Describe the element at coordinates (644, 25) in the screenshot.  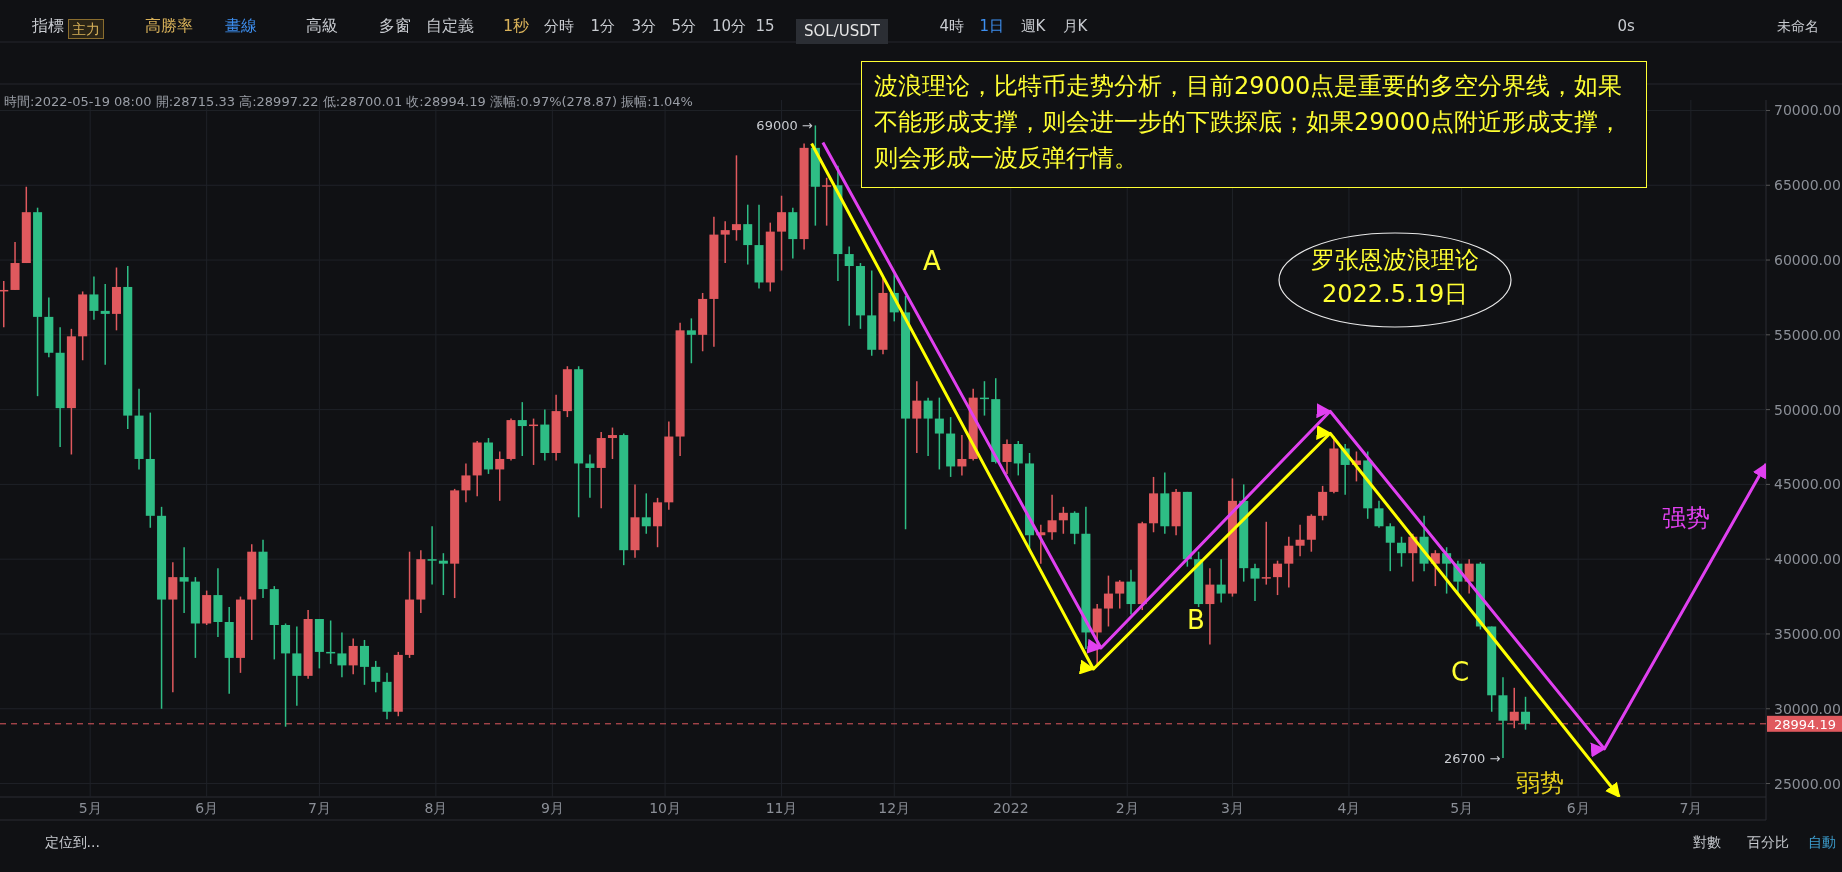
I see `text: 3分` at that location.